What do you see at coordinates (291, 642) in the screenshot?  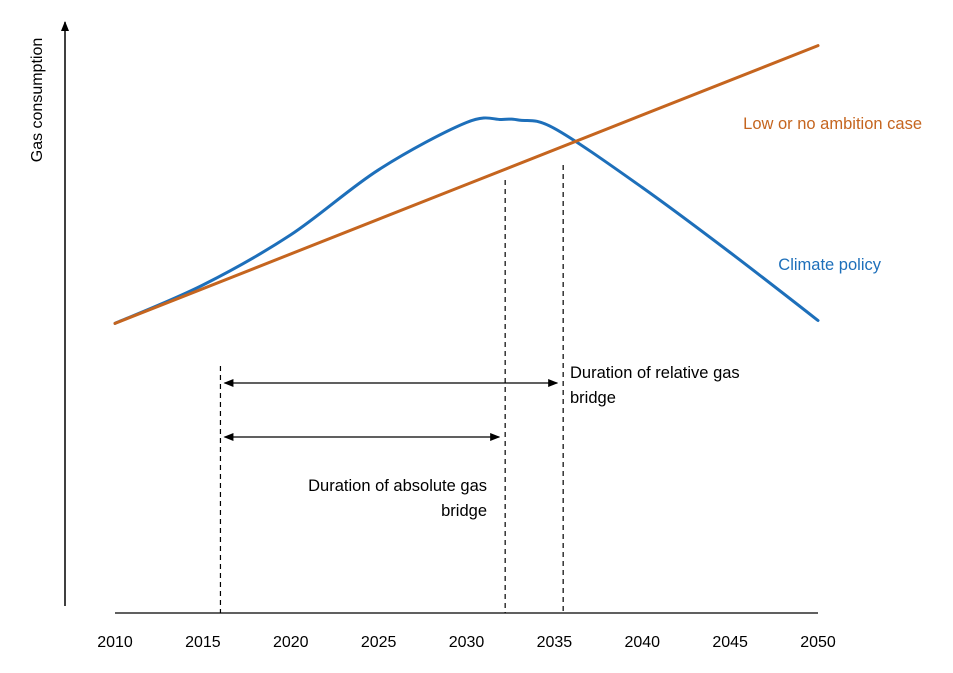 I see `x-tick-2020: 2020` at bounding box center [291, 642].